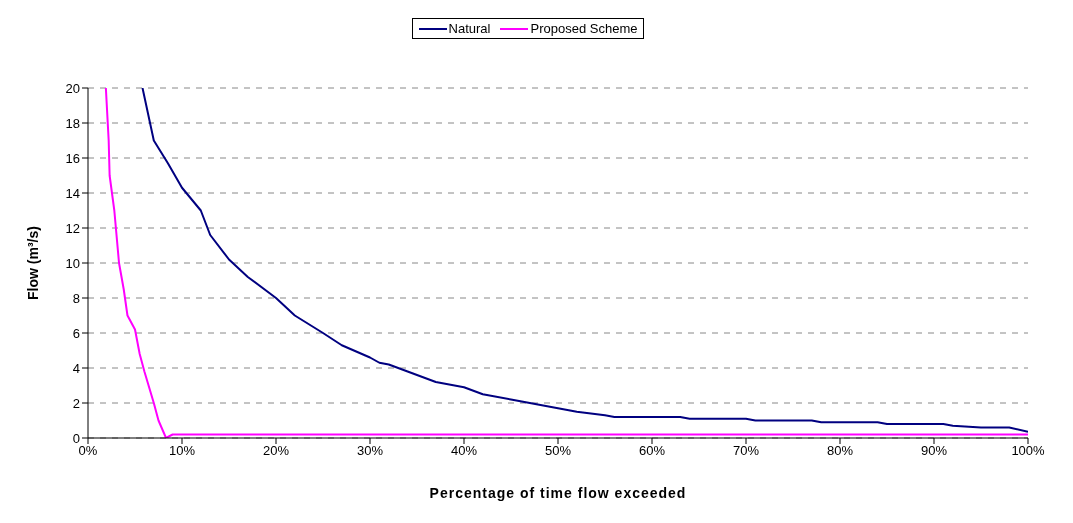  I want to click on x-axis-title: Percentage of time flow exceeded, so click(558, 493).